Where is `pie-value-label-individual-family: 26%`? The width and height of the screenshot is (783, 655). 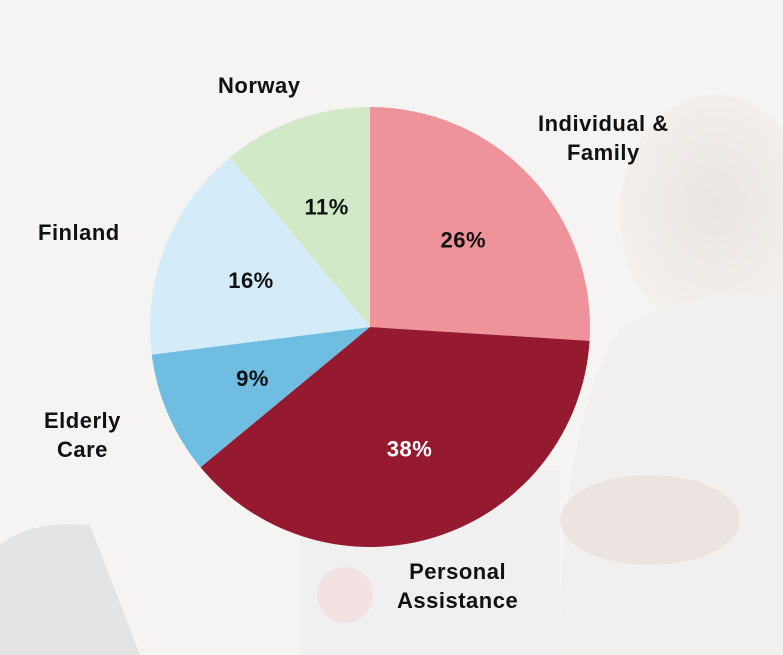
pie-value-label-individual-family: 26% is located at coordinates (464, 239).